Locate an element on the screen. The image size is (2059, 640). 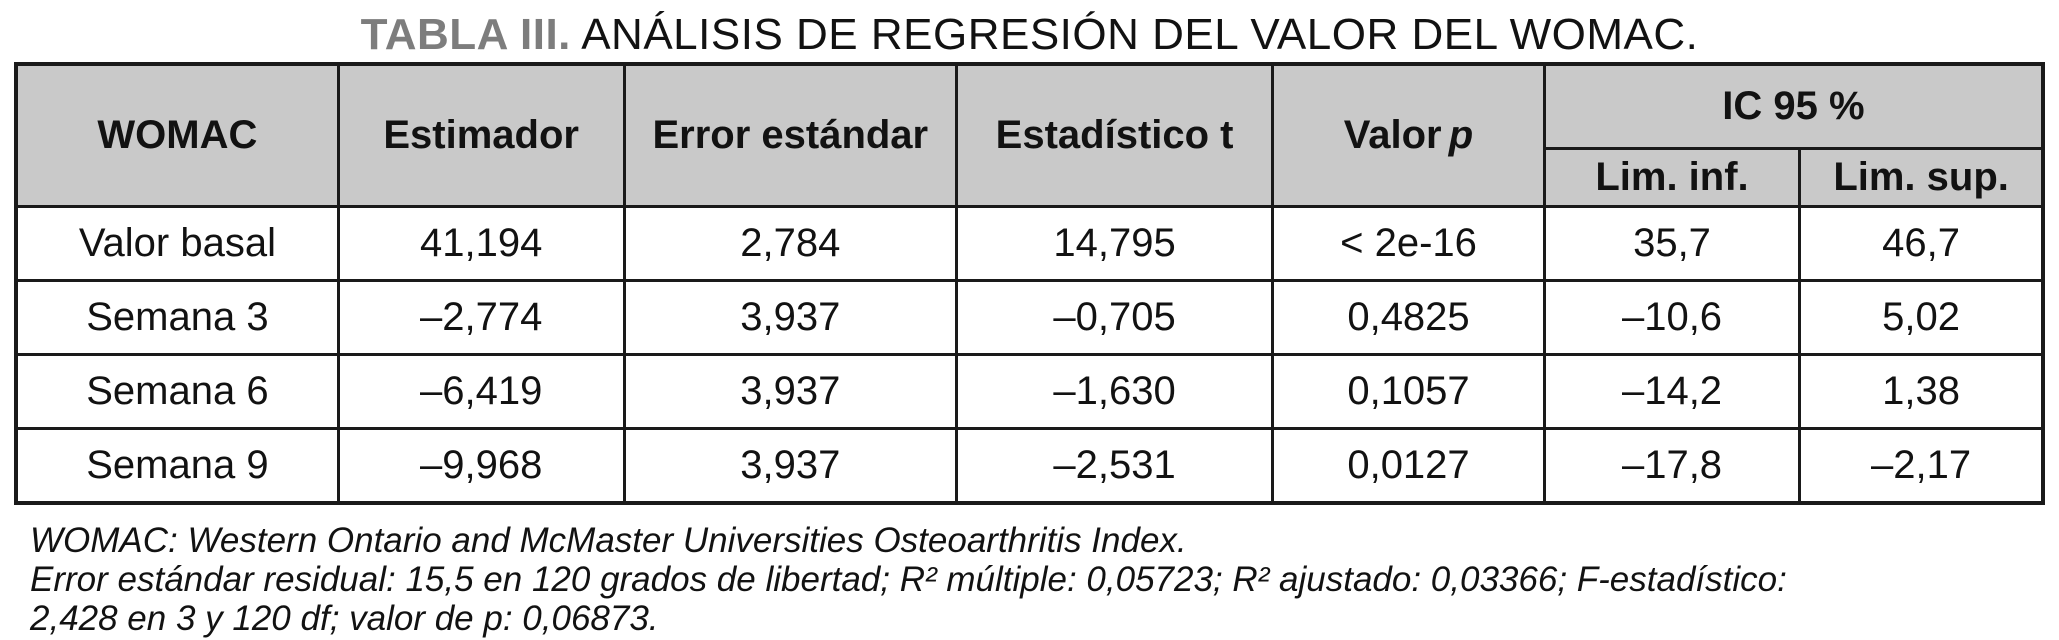
table-cell: –9,968 is located at coordinates (481, 465).